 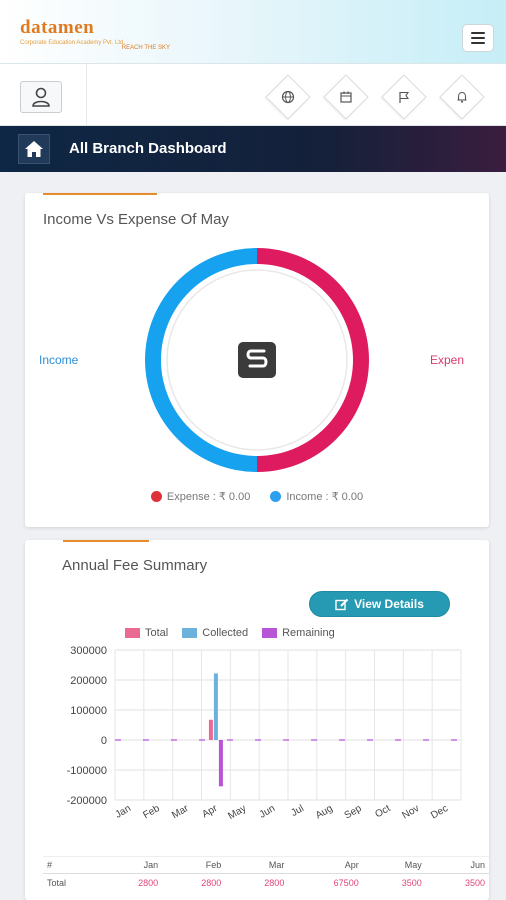 I want to click on page-title: All Branch Dashboard, so click(x=148, y=148).